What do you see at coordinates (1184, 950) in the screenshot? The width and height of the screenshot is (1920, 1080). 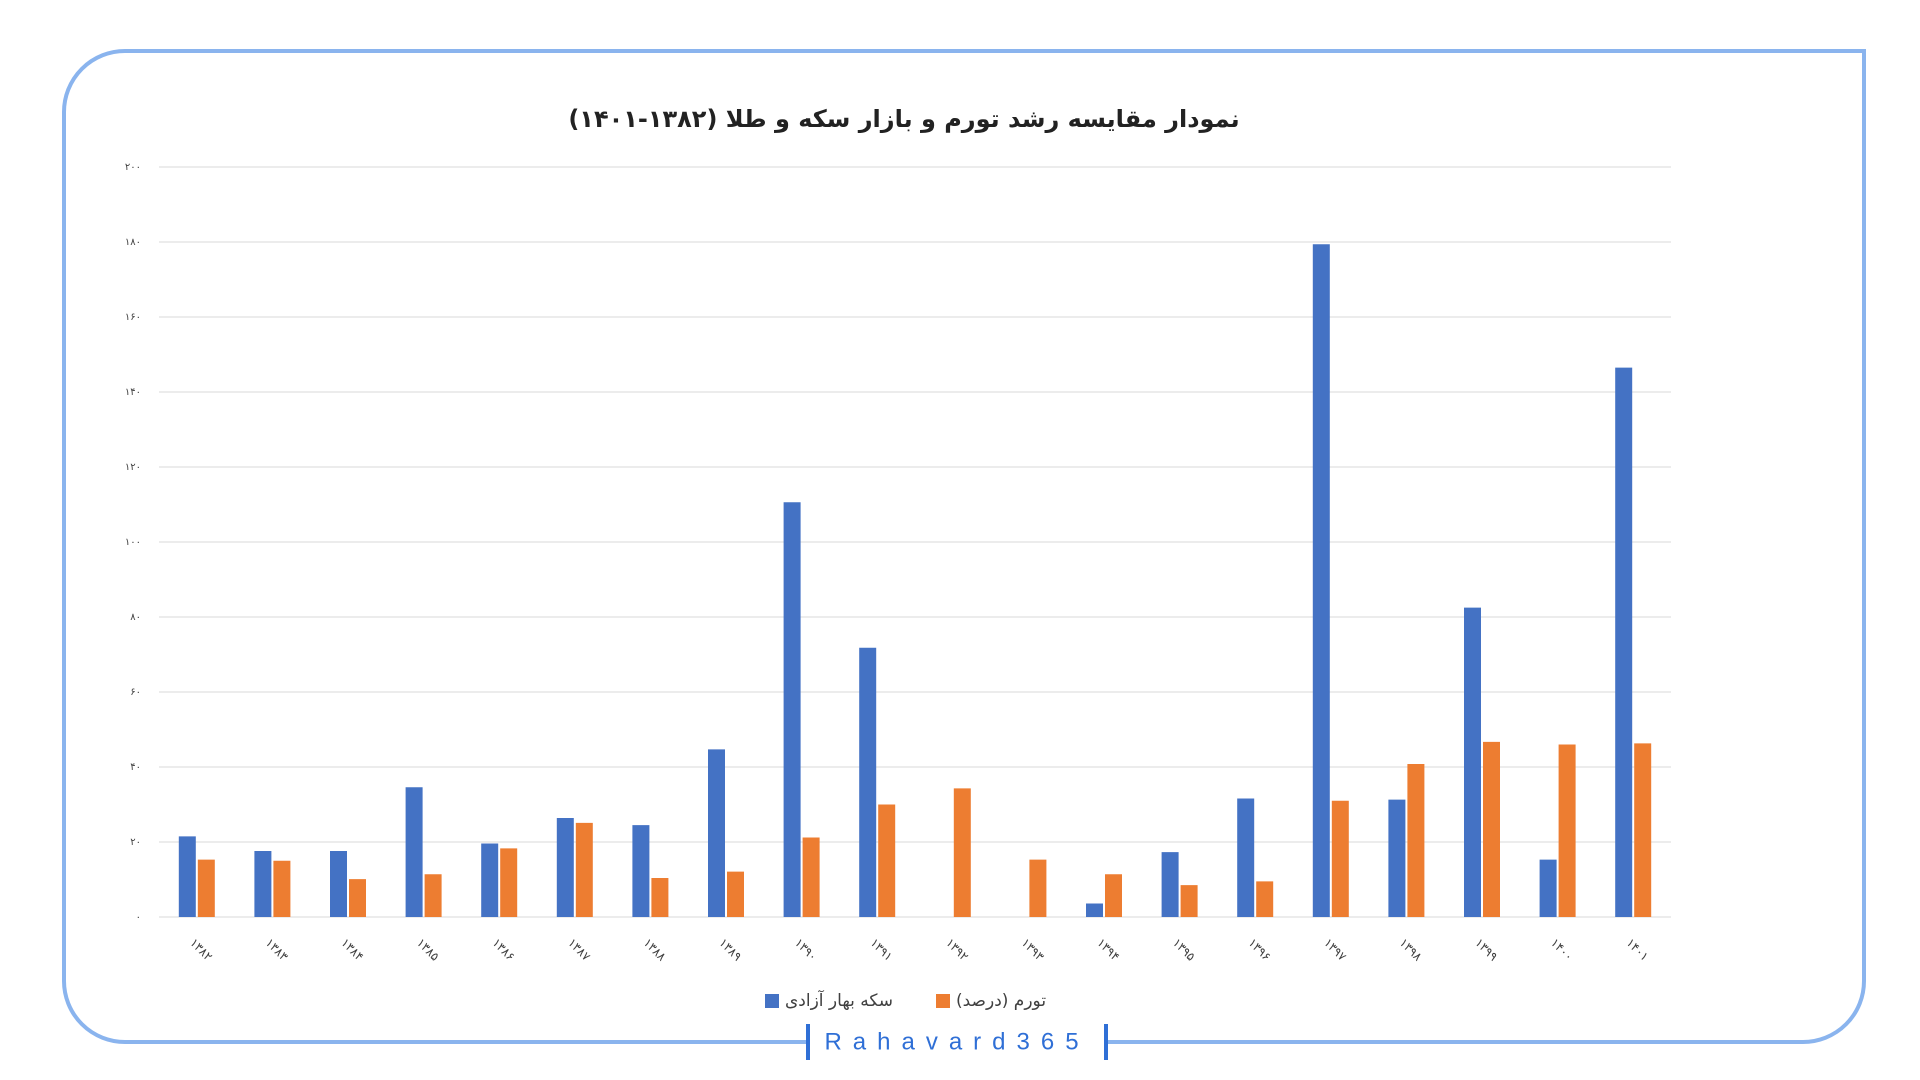 I see `x-tick-label: ۱۳۹۵` at bounding box center [1184, 950].